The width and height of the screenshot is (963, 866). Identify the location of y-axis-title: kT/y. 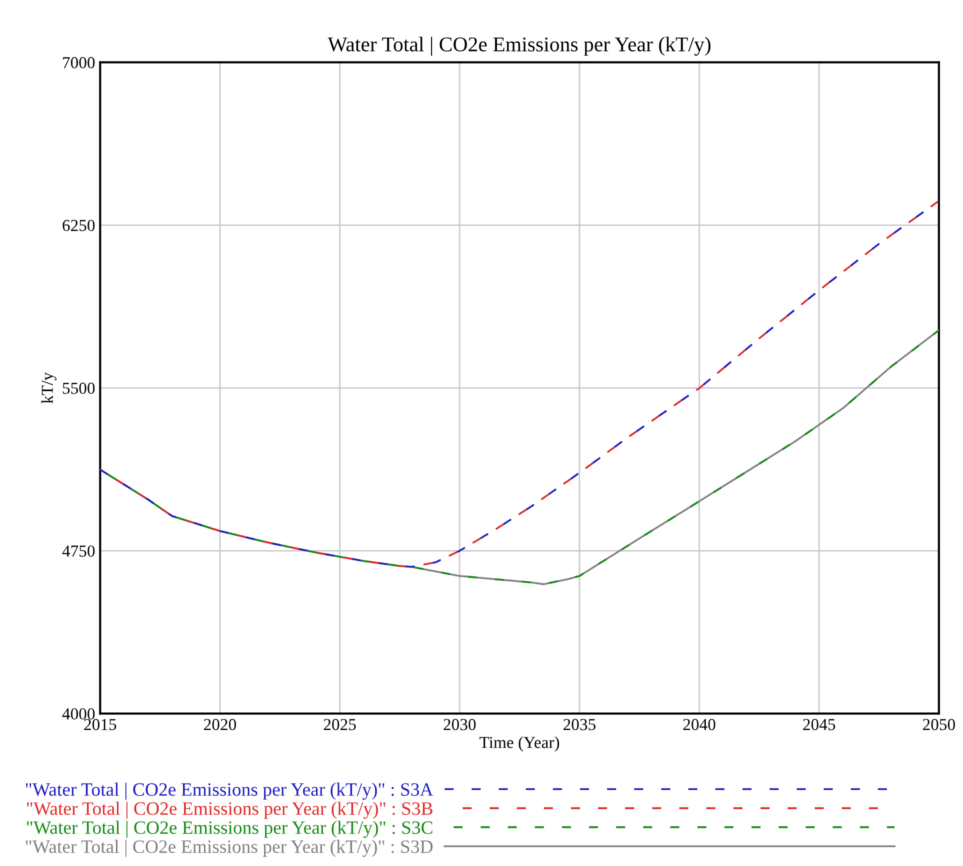
(48, 388).